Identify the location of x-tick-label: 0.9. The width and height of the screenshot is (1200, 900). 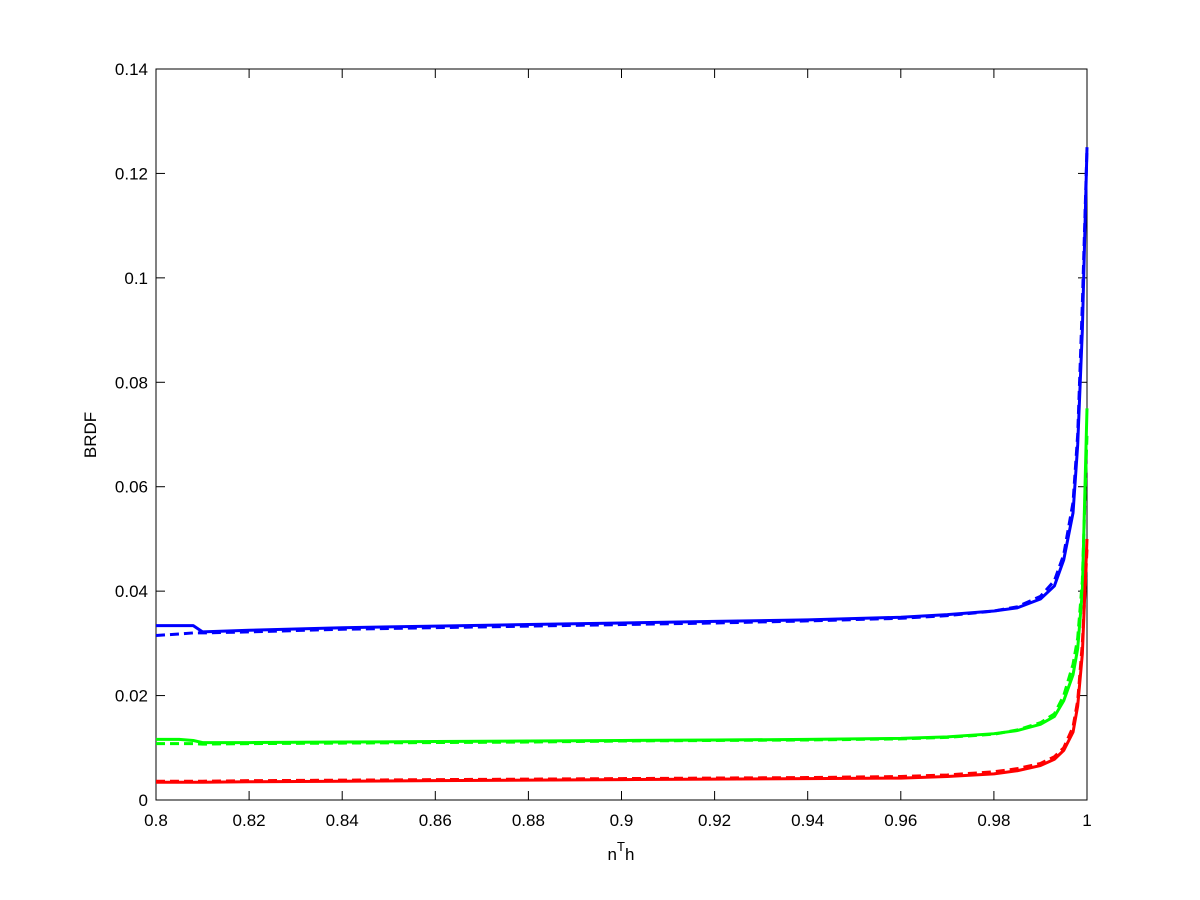
(622, 820).